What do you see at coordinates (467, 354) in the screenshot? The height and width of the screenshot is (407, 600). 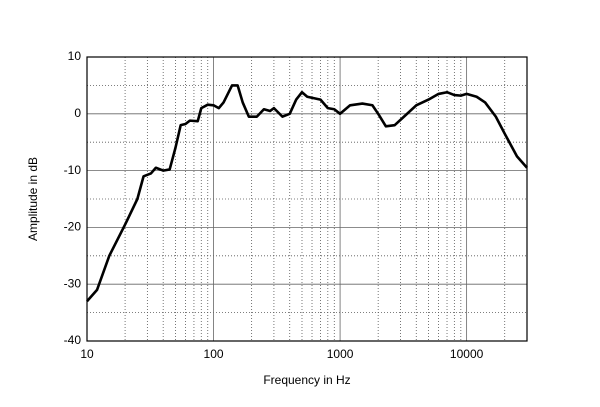 I see `x-tick-label: 10000` at bounding box center [467, 354].